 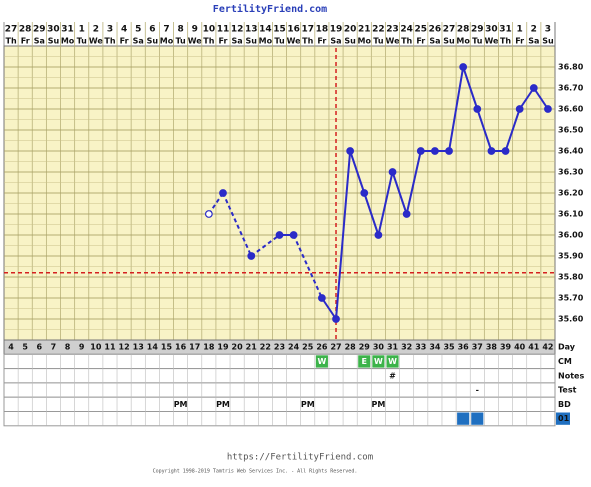 What do you see at coordinates (571, 277) in the screenshot?
I see `y-tick-label: 35.80` at bounding box center [571, 277].